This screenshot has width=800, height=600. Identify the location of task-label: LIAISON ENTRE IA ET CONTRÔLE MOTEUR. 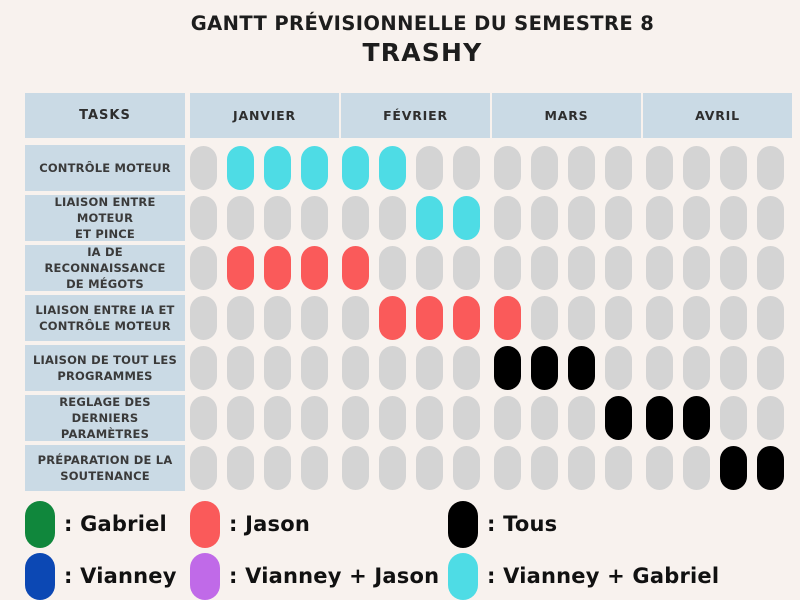
(105, 318).